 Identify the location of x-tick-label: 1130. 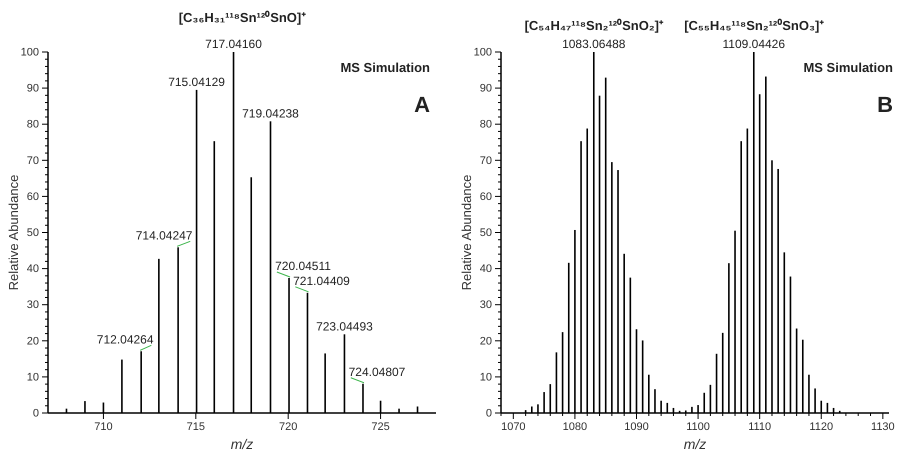
(883, 426).